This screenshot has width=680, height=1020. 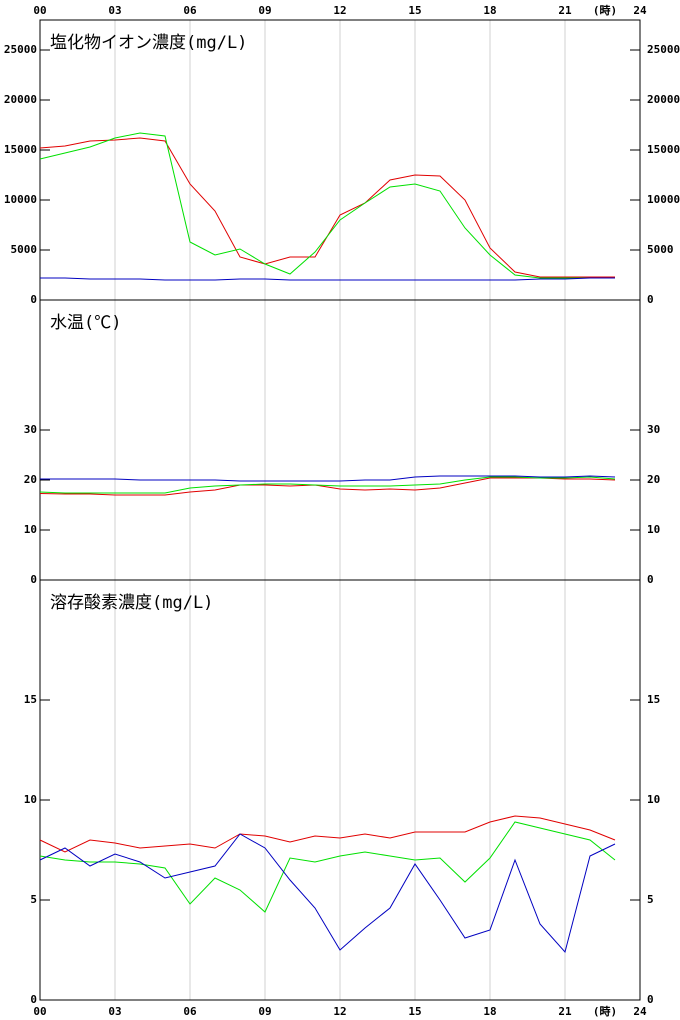 What do you see at coordinates (148, 43) in the screenshot?
I see `panel-title: 塩化物イオン濃度(mg/L)` at bounding box center [148, 43].